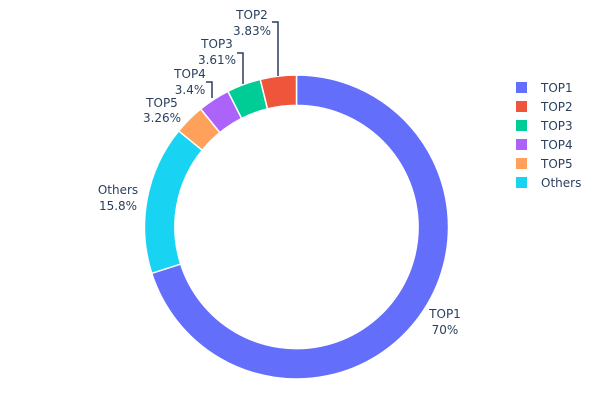 The width and height of the screenshot is (600, 400). I want to click on leader-line-top2, so click(275, 48).